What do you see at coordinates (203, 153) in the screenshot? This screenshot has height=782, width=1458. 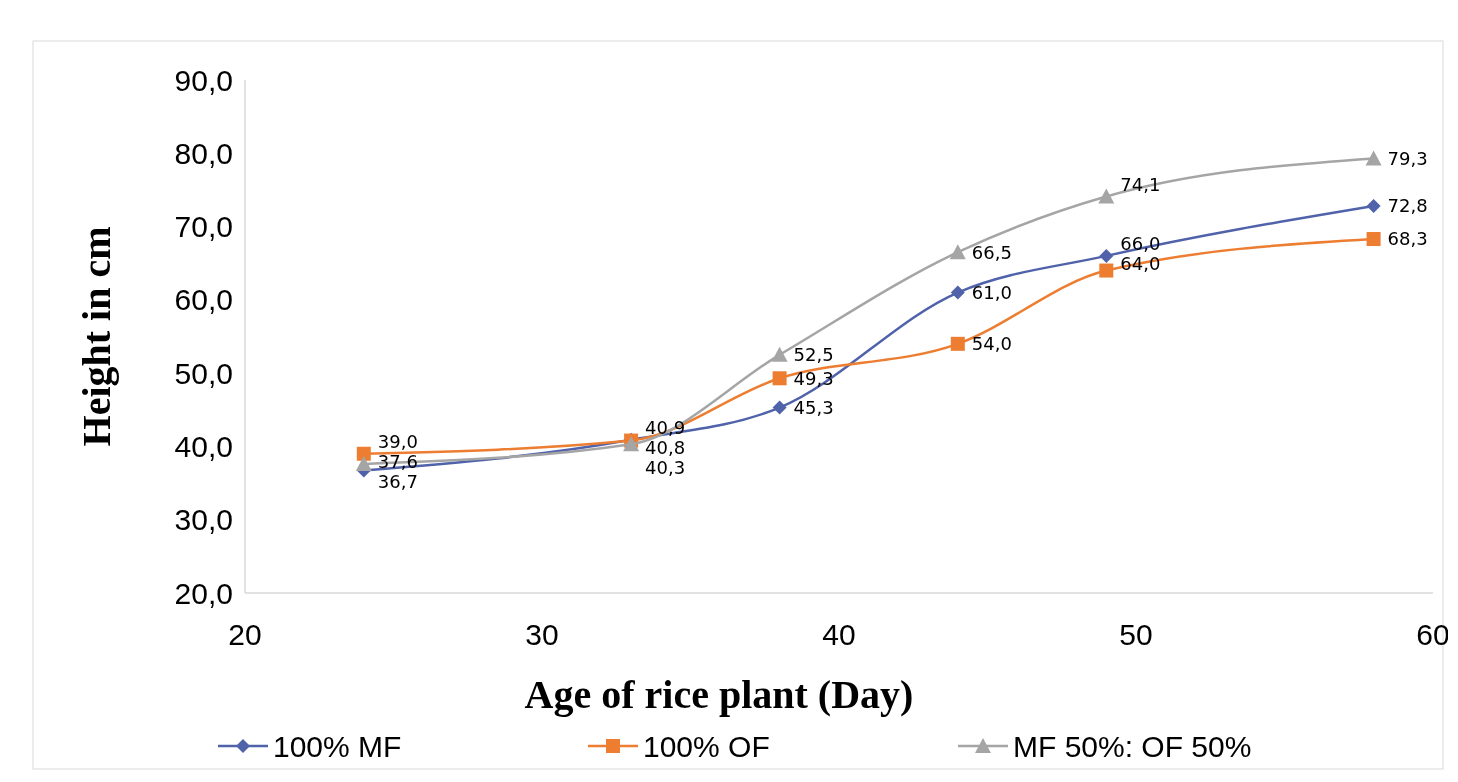 I see `y-tick-label: 80,0` at bounding box center [203, 153].